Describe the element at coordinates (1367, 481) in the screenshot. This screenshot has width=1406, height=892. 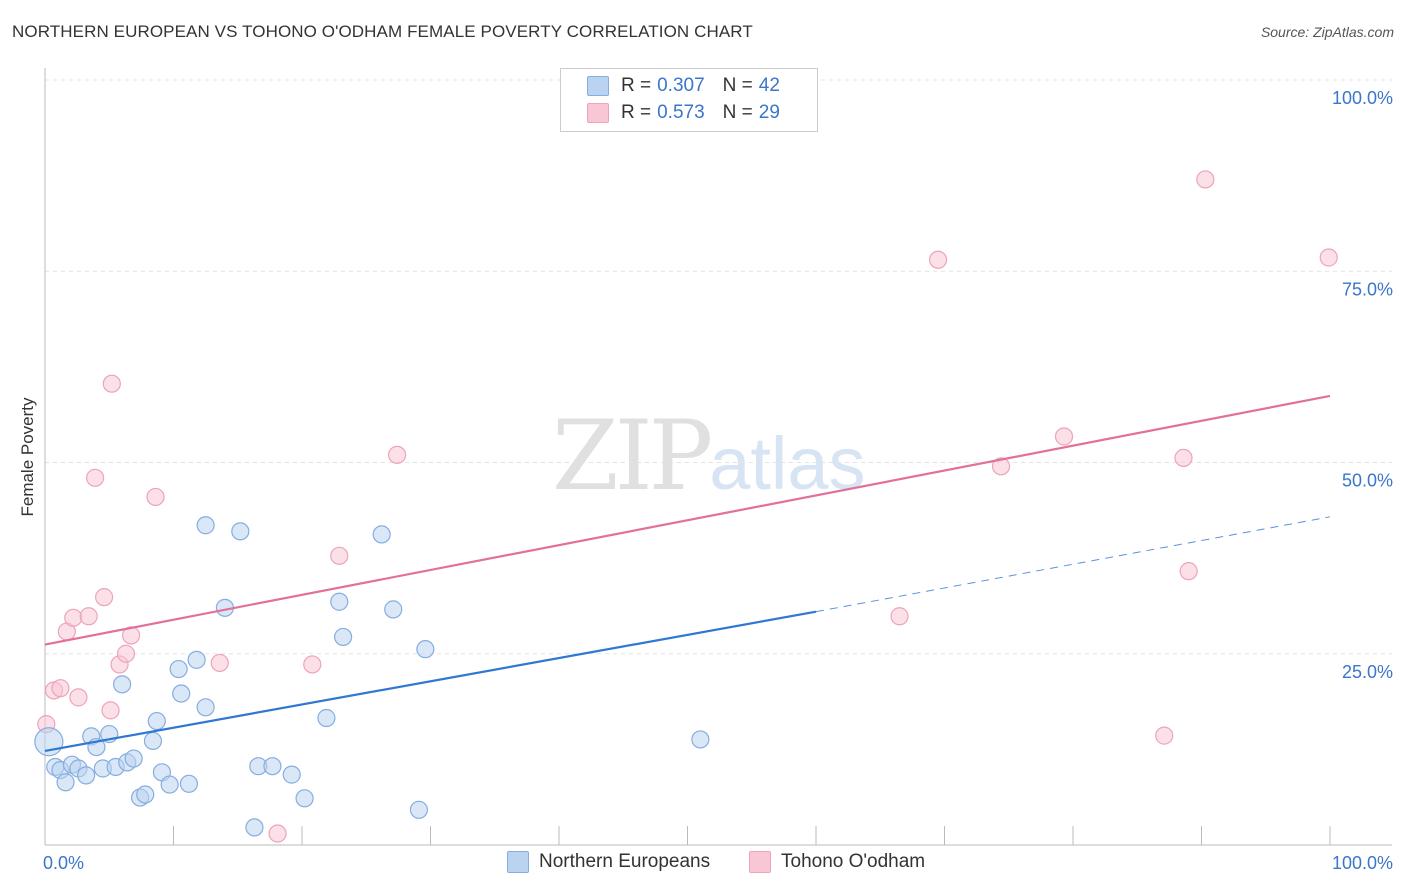
I see `y-tick-label: 50.0%` at that location.